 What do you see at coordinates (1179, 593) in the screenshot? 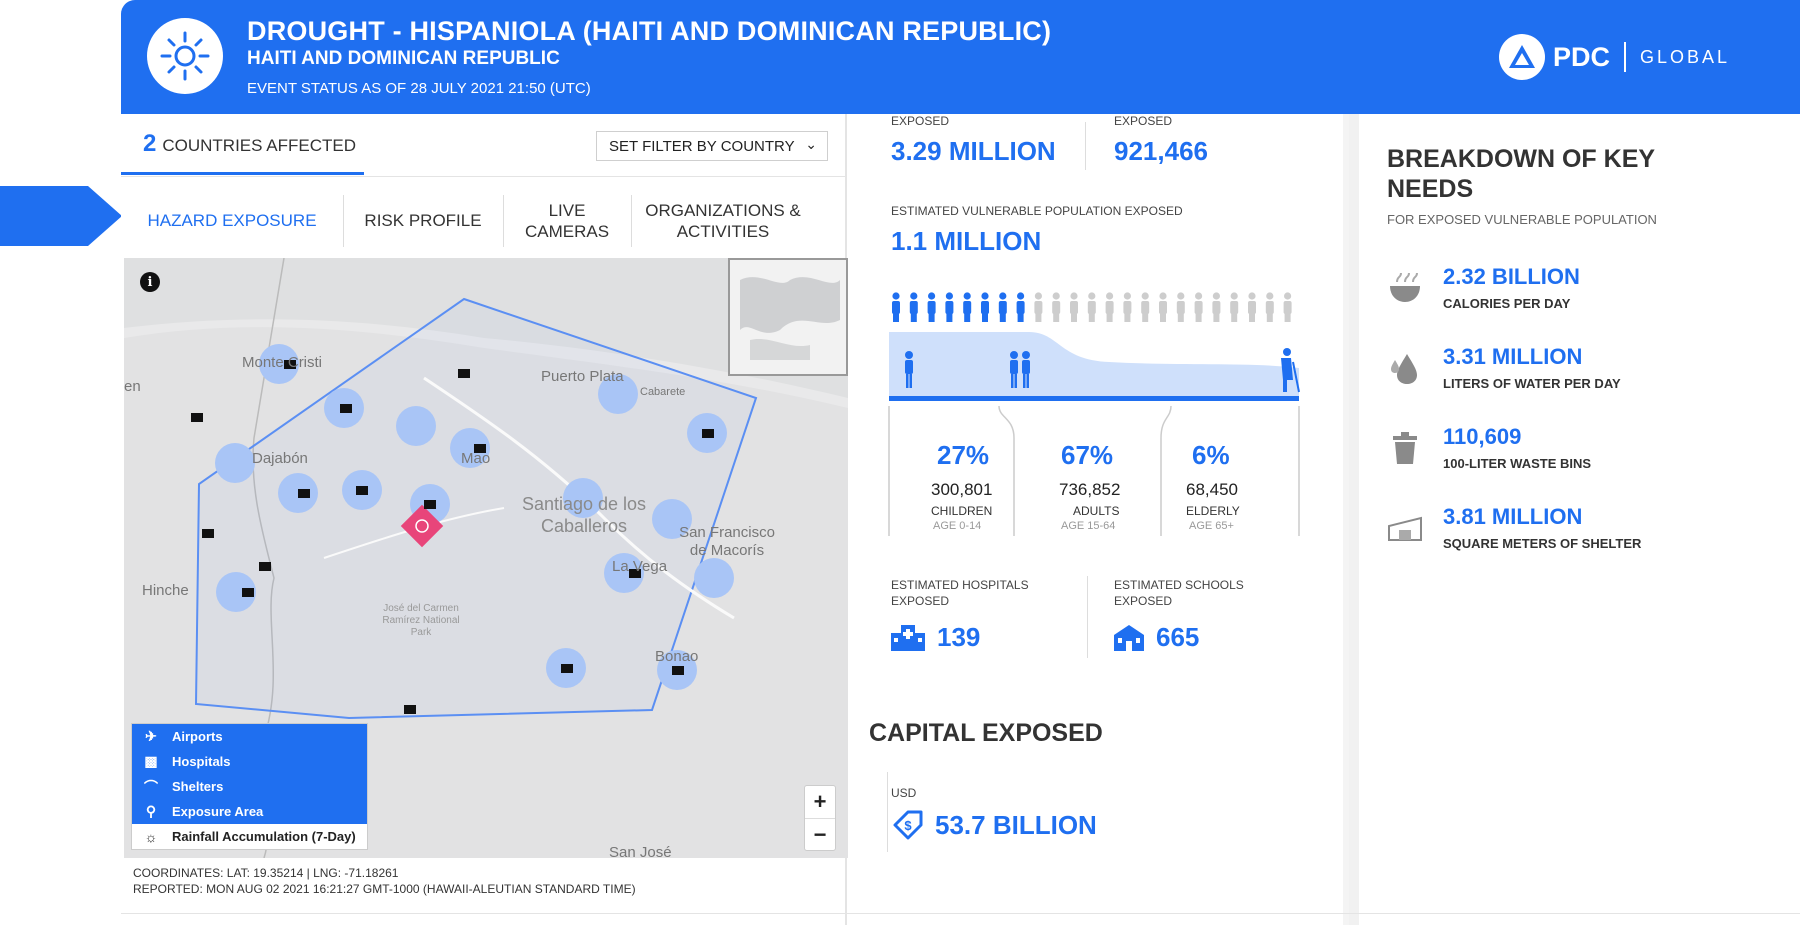
I see `schools-exposed-label: ESTIMATED SCHOOLS EXPOSED` at bounding box center [1179, 593].